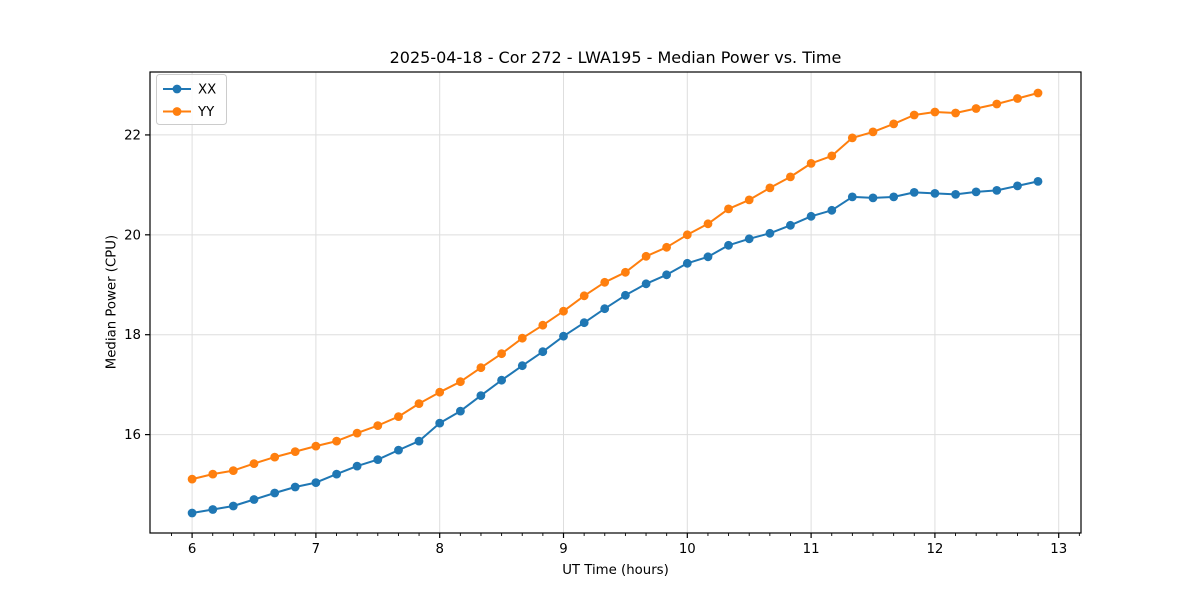 The width and height of the screenshot is (1200, 600). I want to click on y-tick-label: 22, so click(132, 135).